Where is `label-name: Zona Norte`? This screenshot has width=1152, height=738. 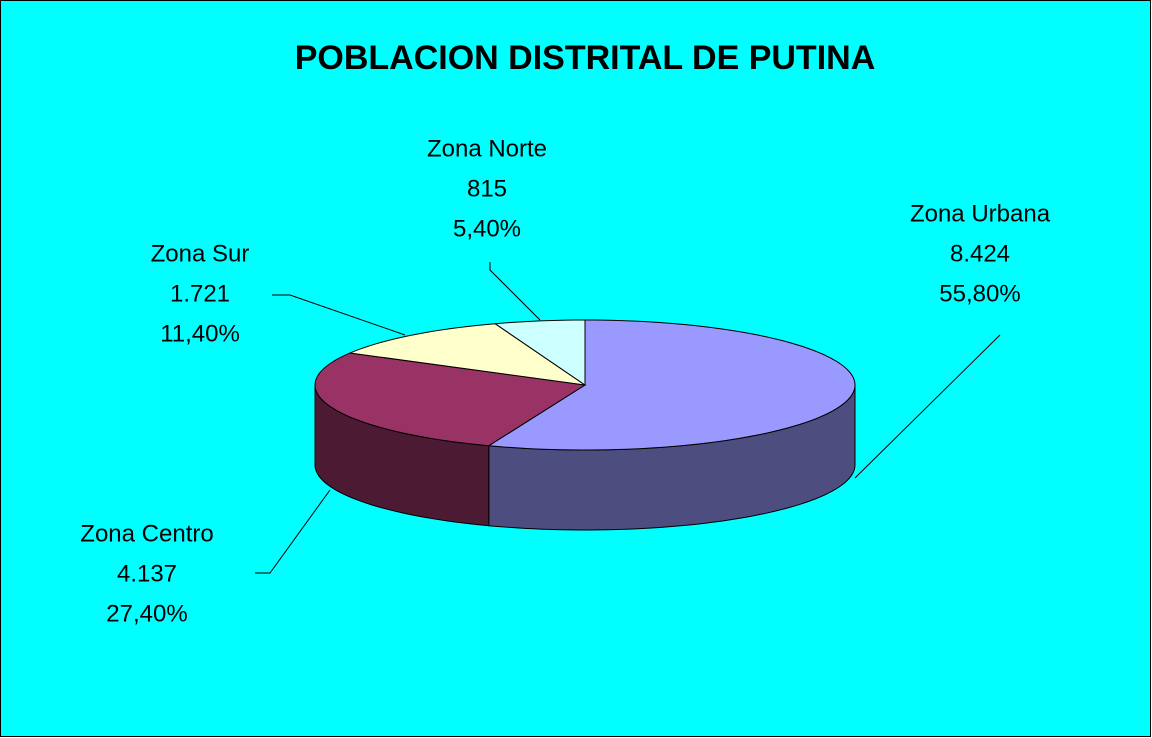
label-name: Zona Norte is located at coordinates (487, 148).